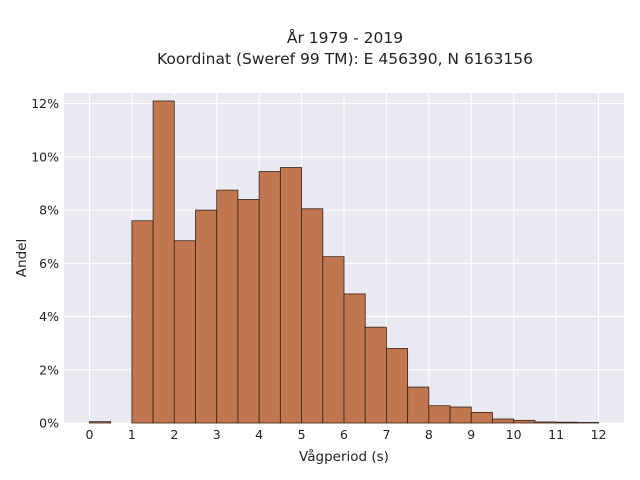 Image resolution: width=640 pixels, height=480 pixels. I want to click on x-tick-label: 1, so click(132, 434).